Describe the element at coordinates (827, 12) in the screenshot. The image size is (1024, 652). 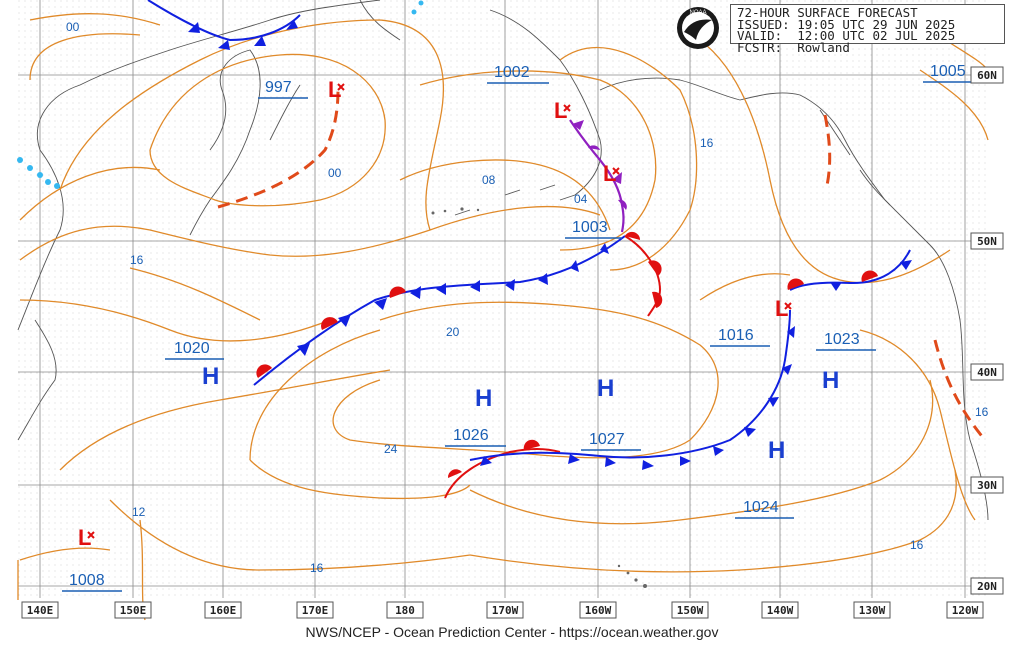
I see `product-title: 72-HOUR SURFACE FORECAST` at that location.